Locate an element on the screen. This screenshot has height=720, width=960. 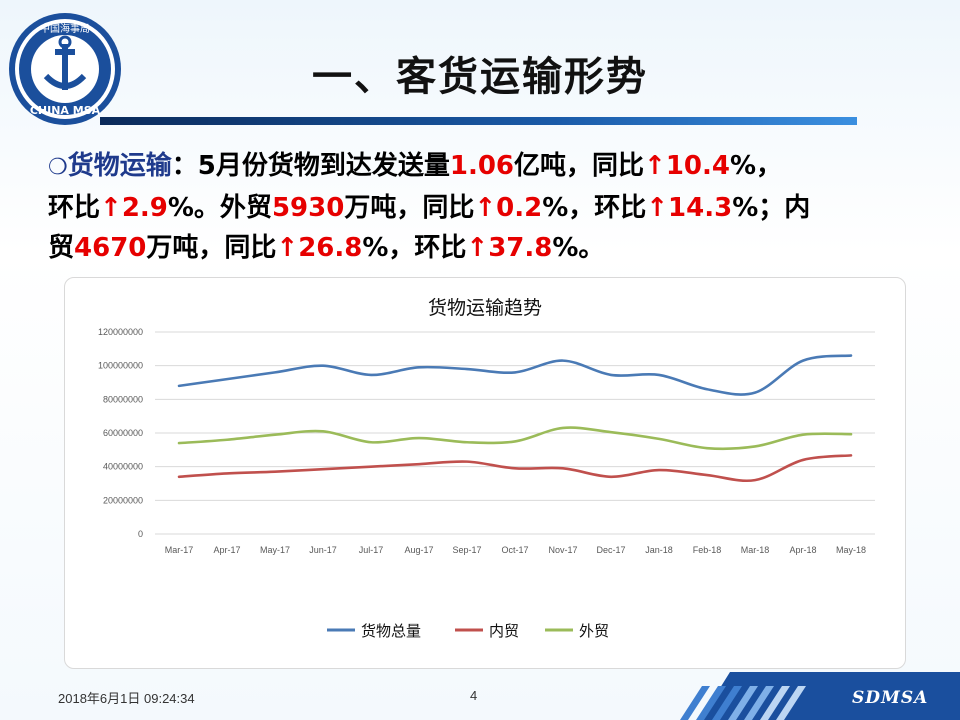
cargo-label: 货物运输 is located at coordinates (119, 166).